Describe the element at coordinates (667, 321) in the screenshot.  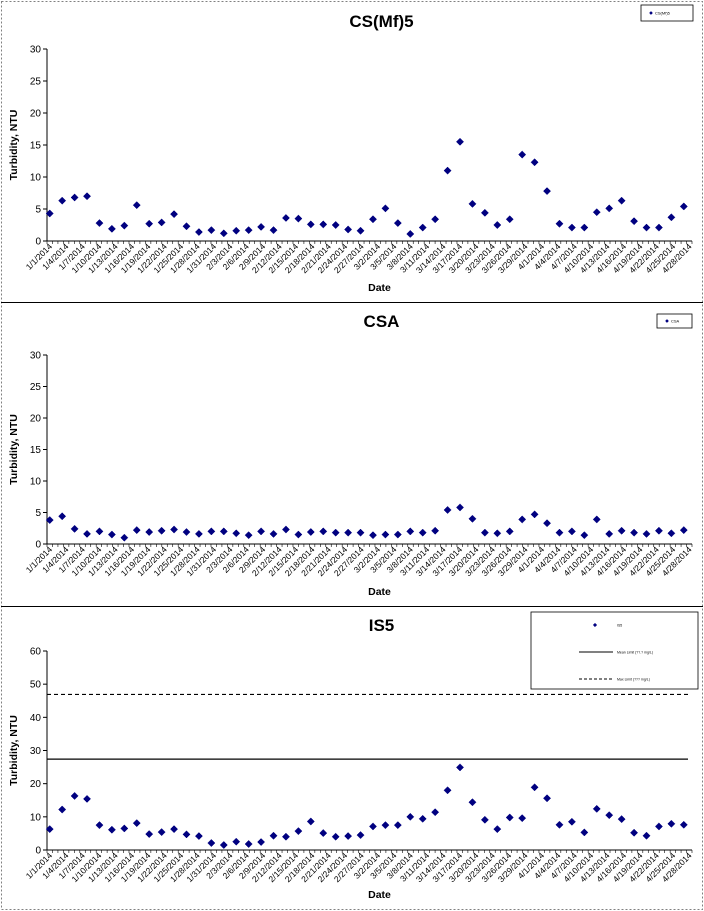
I see `legend-marker` at that location.